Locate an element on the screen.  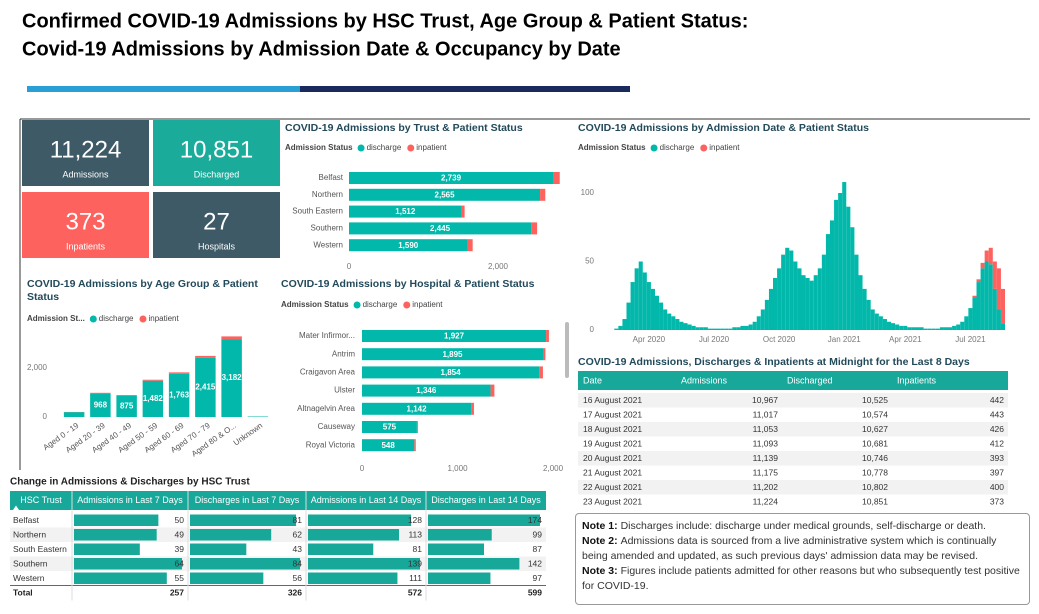
table-cell: 62 is located at coordinates (298, 534).